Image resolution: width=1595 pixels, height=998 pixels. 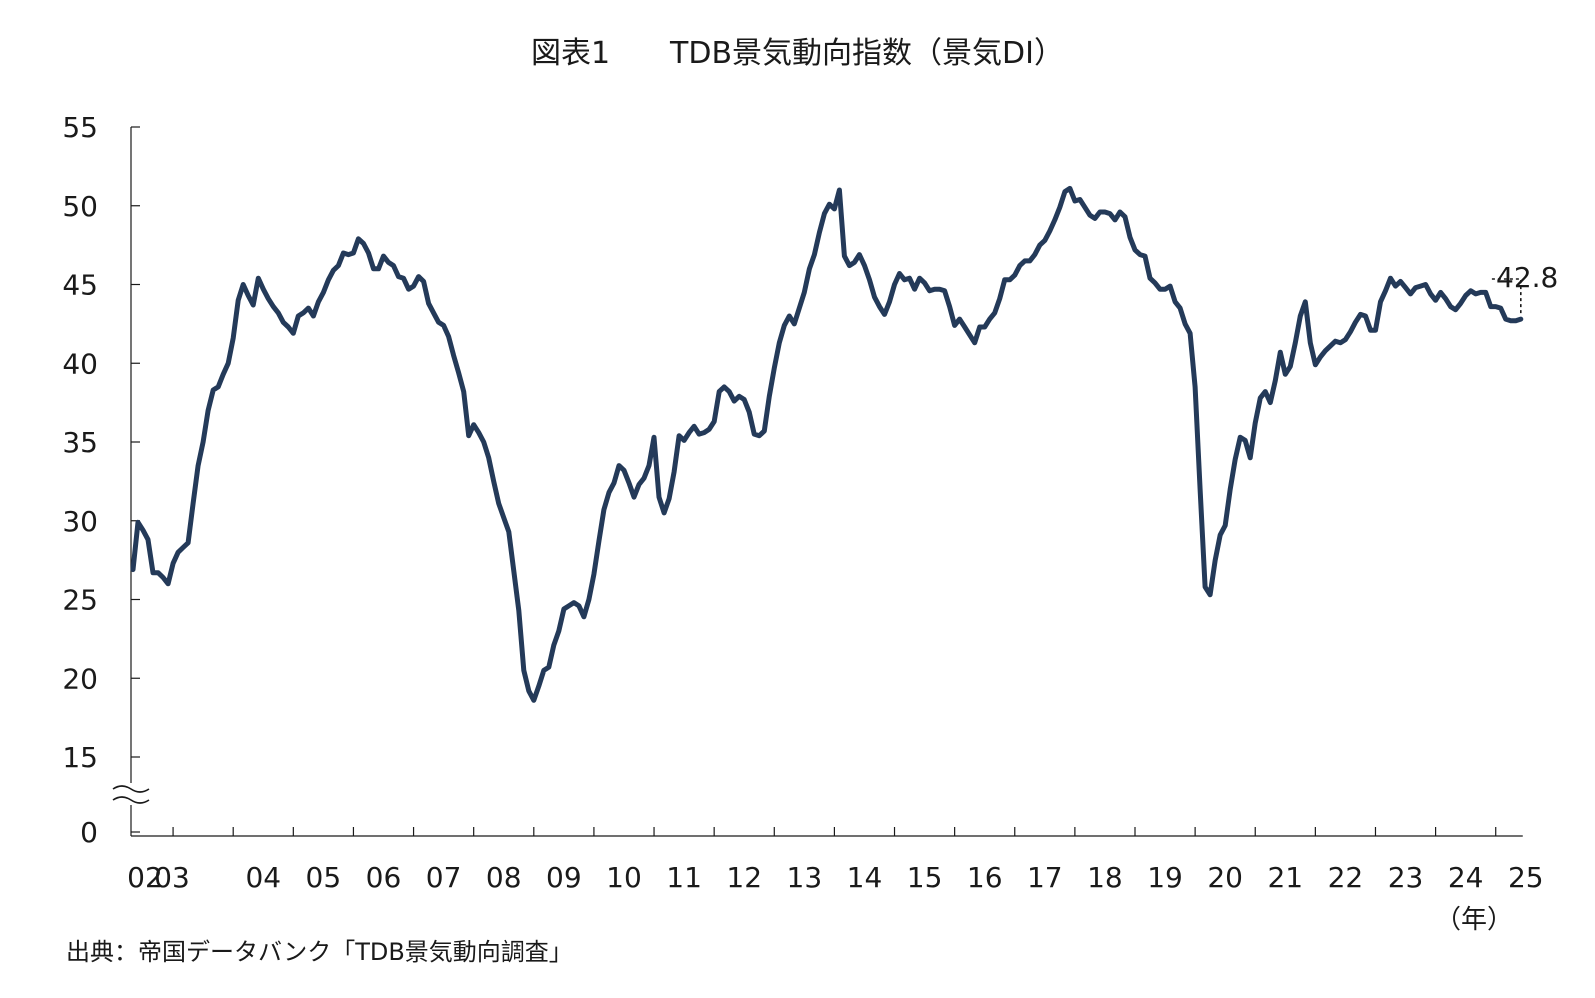 I want to click on last-value-label: 42.8, so click(x=1527, y=277).